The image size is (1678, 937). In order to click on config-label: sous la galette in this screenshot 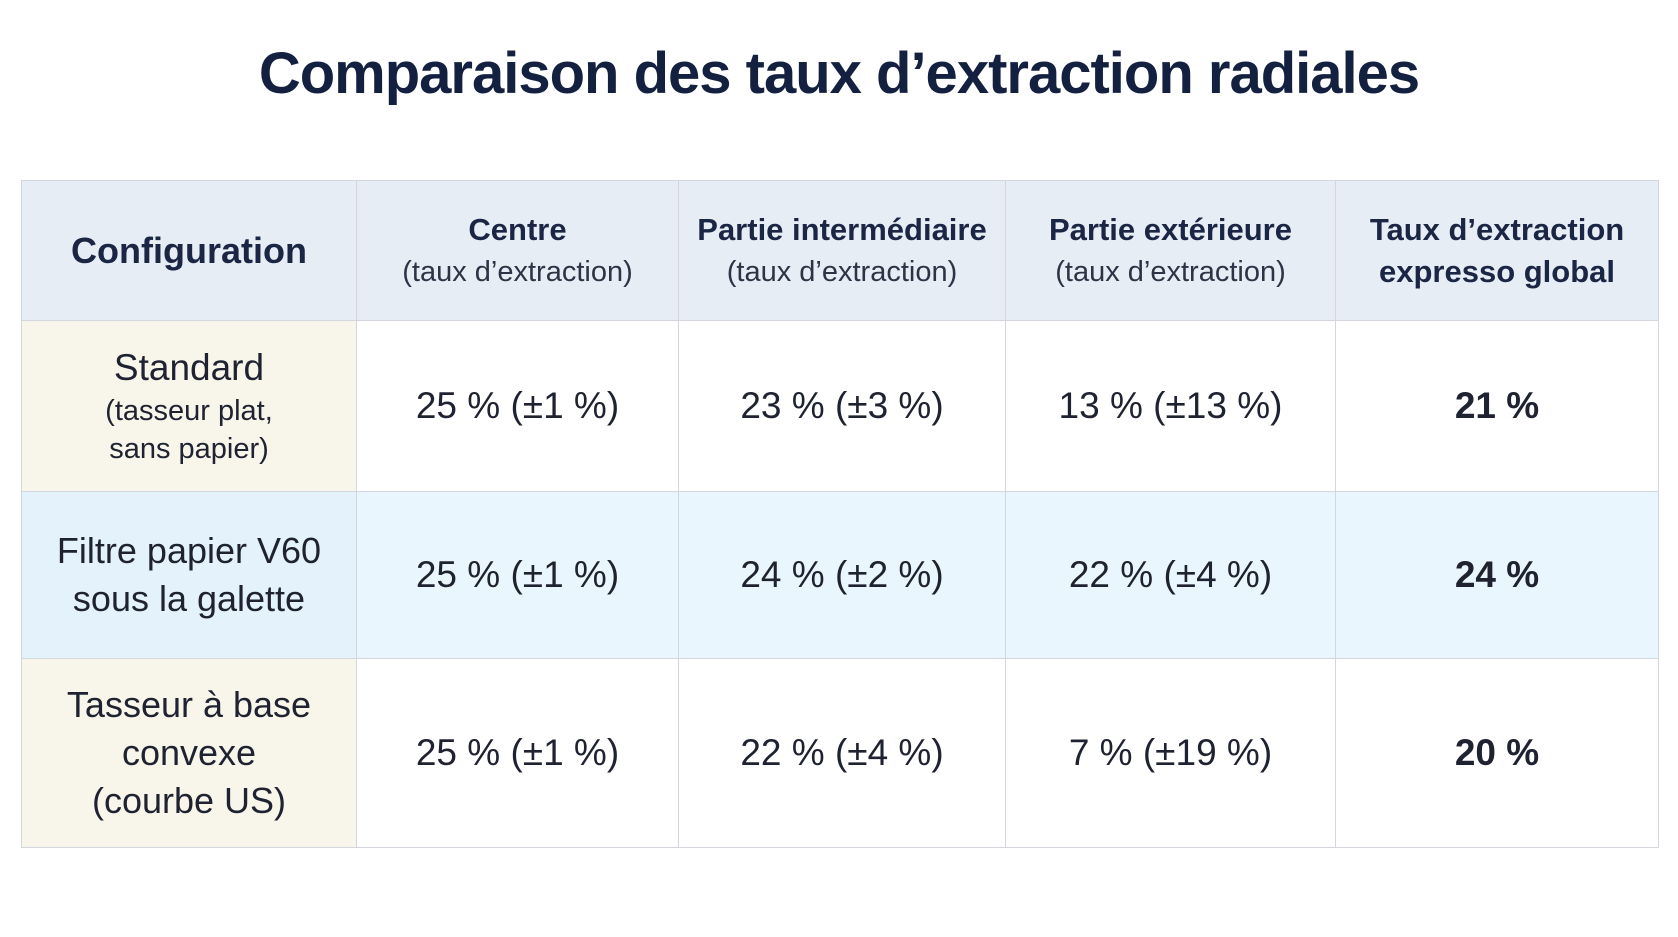, I will do `click(189, 598)`.